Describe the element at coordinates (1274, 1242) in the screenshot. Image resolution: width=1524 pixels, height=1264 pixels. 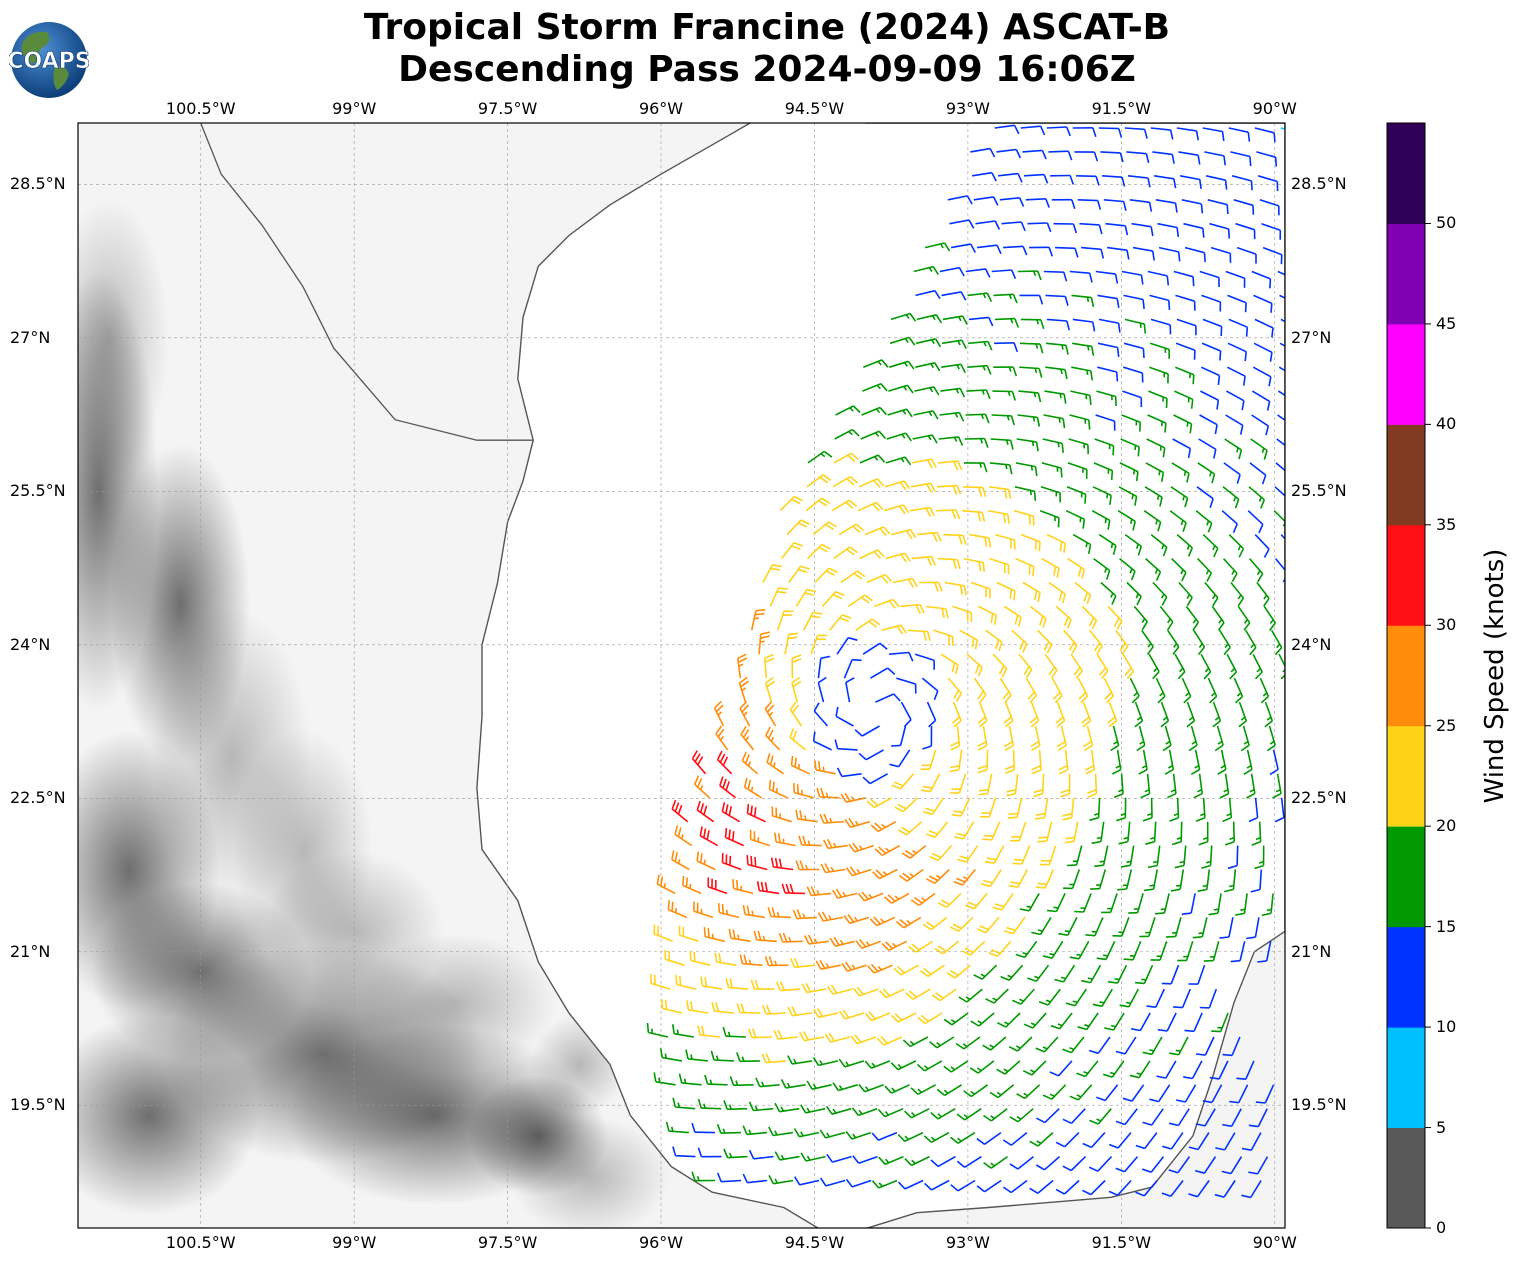
I see `lon-tick-label-bottom: 90°W` at that location.